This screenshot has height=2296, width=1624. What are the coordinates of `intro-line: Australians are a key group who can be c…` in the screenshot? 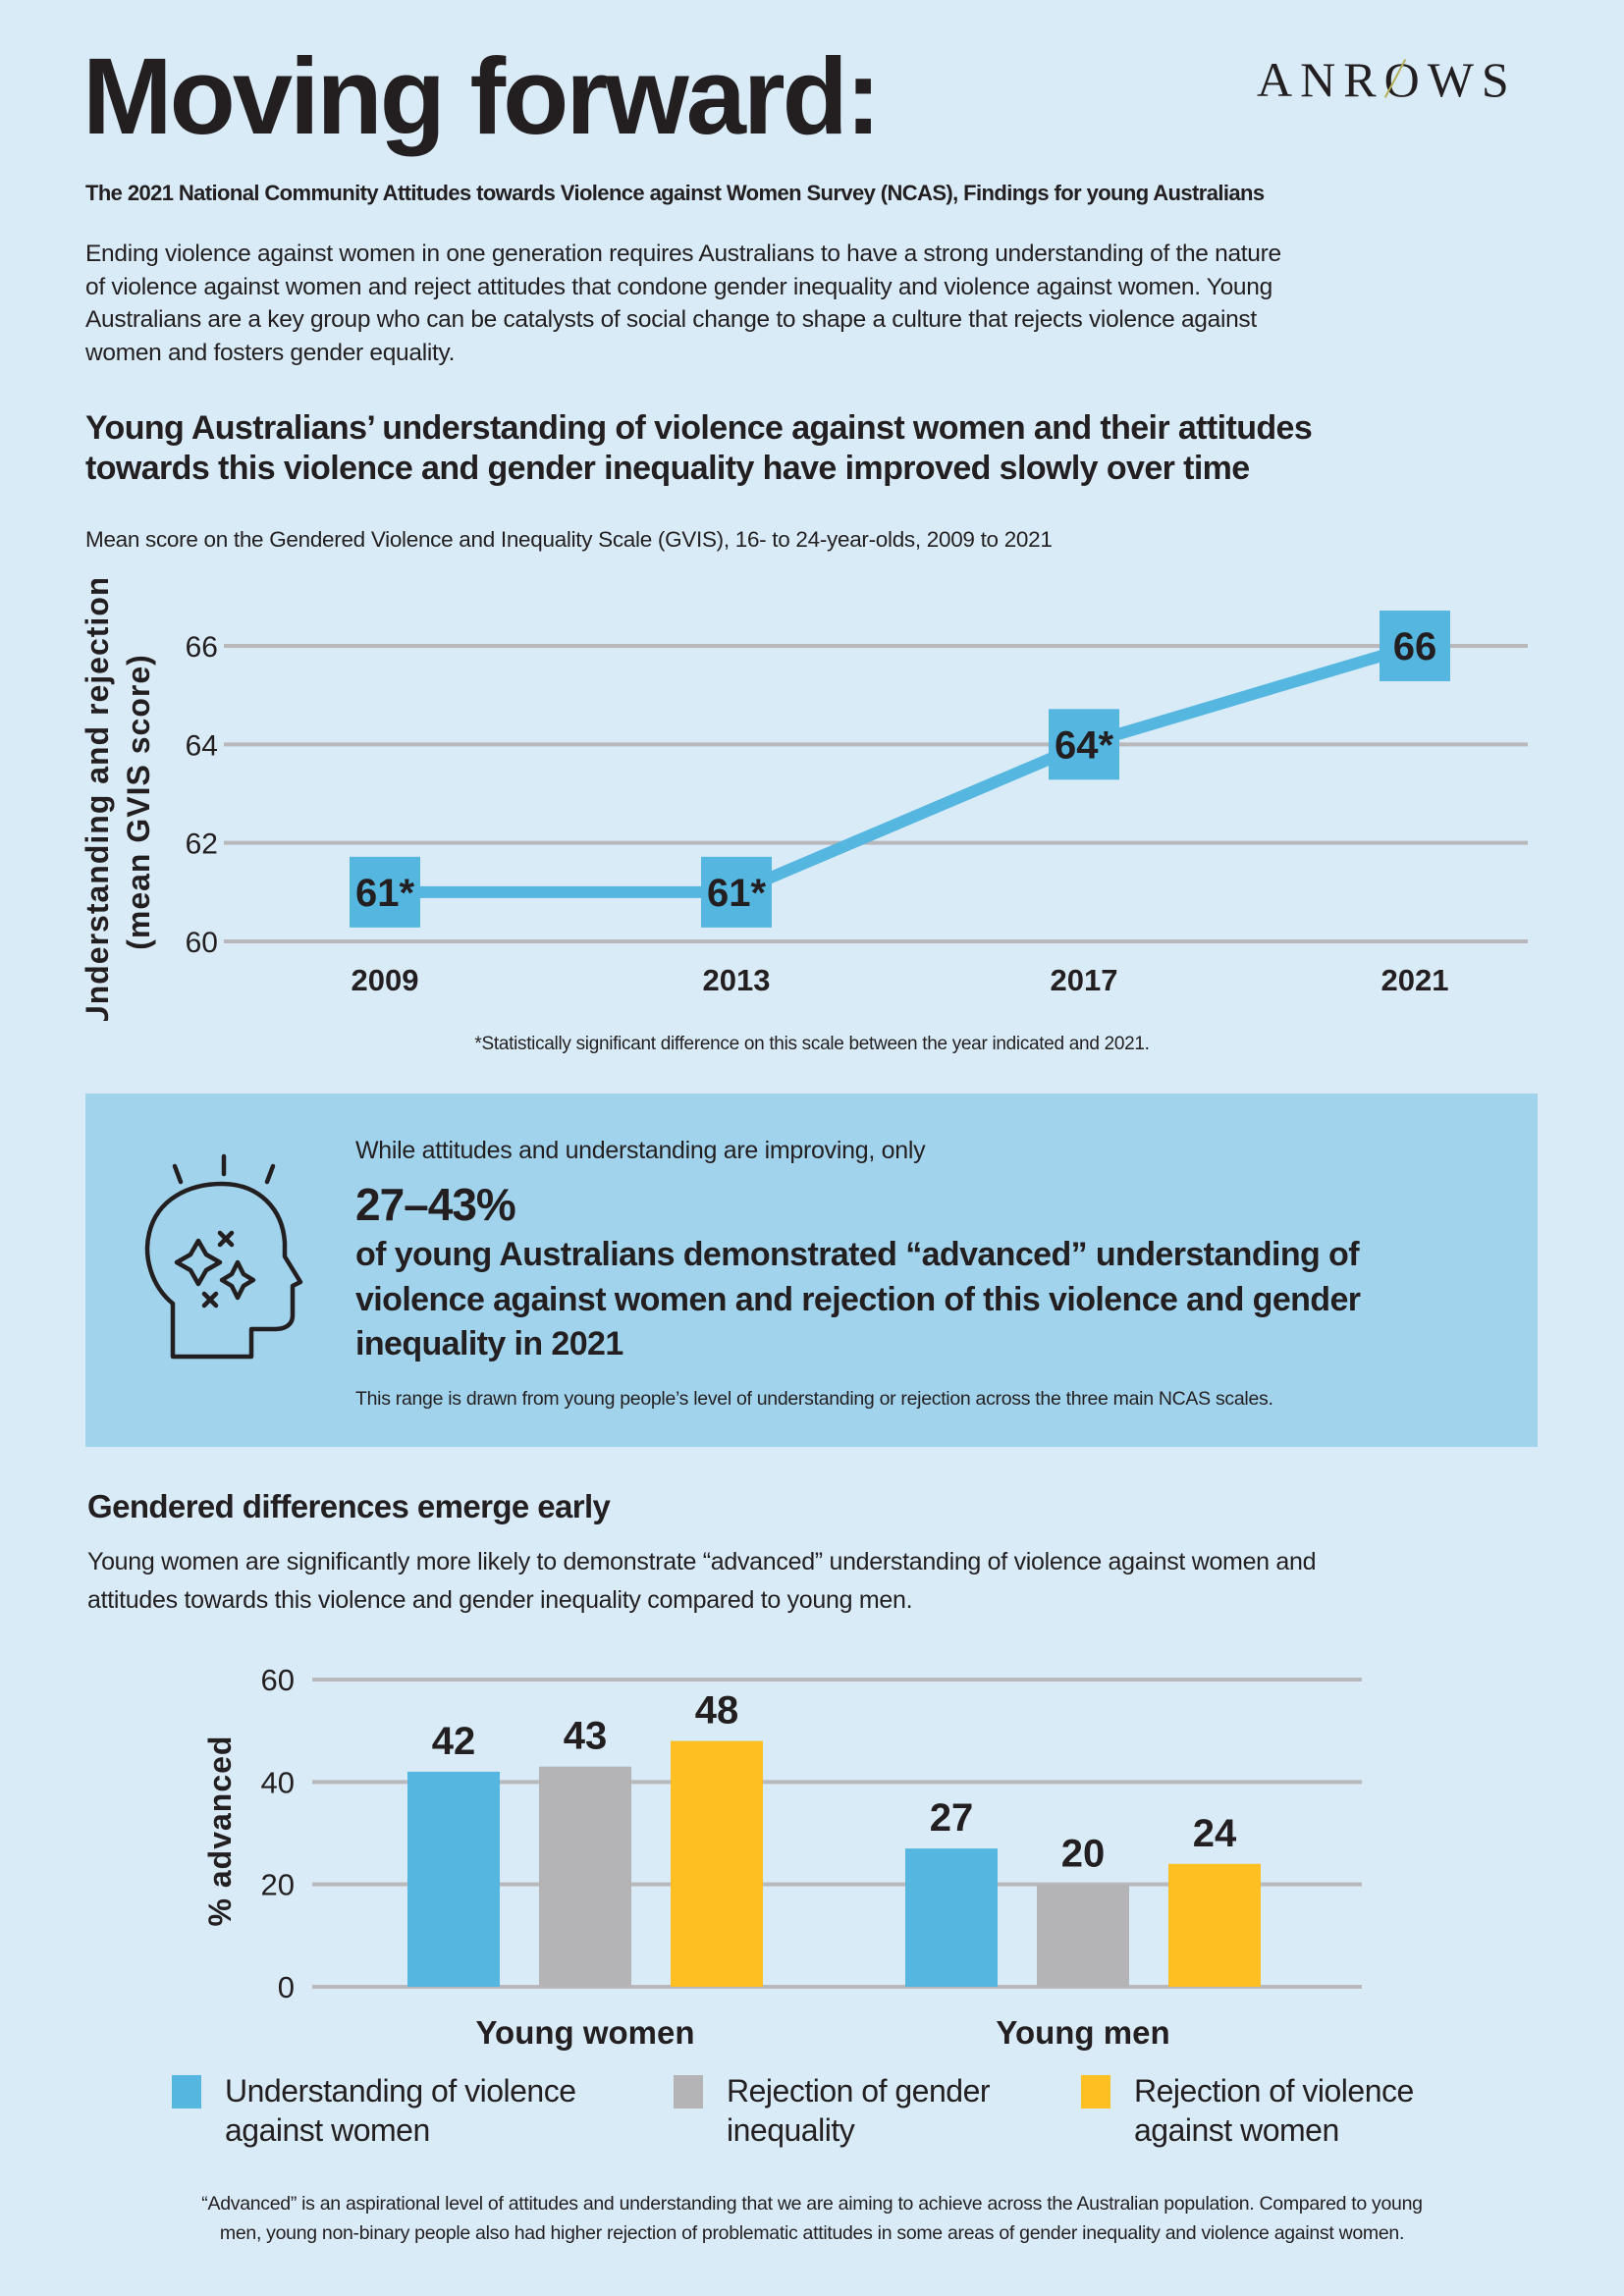 It's located at (671, 320).